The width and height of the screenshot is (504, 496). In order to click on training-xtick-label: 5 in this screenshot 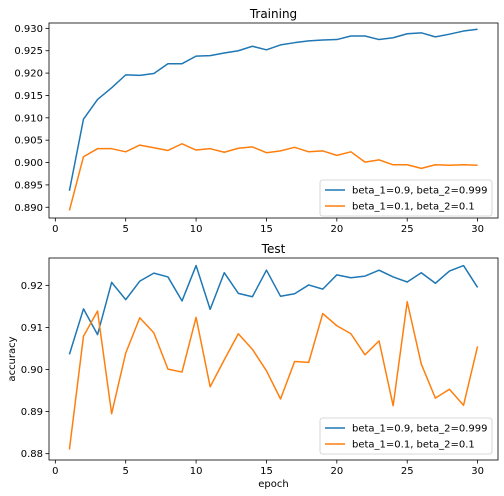, I will do `click(126, 229)`.